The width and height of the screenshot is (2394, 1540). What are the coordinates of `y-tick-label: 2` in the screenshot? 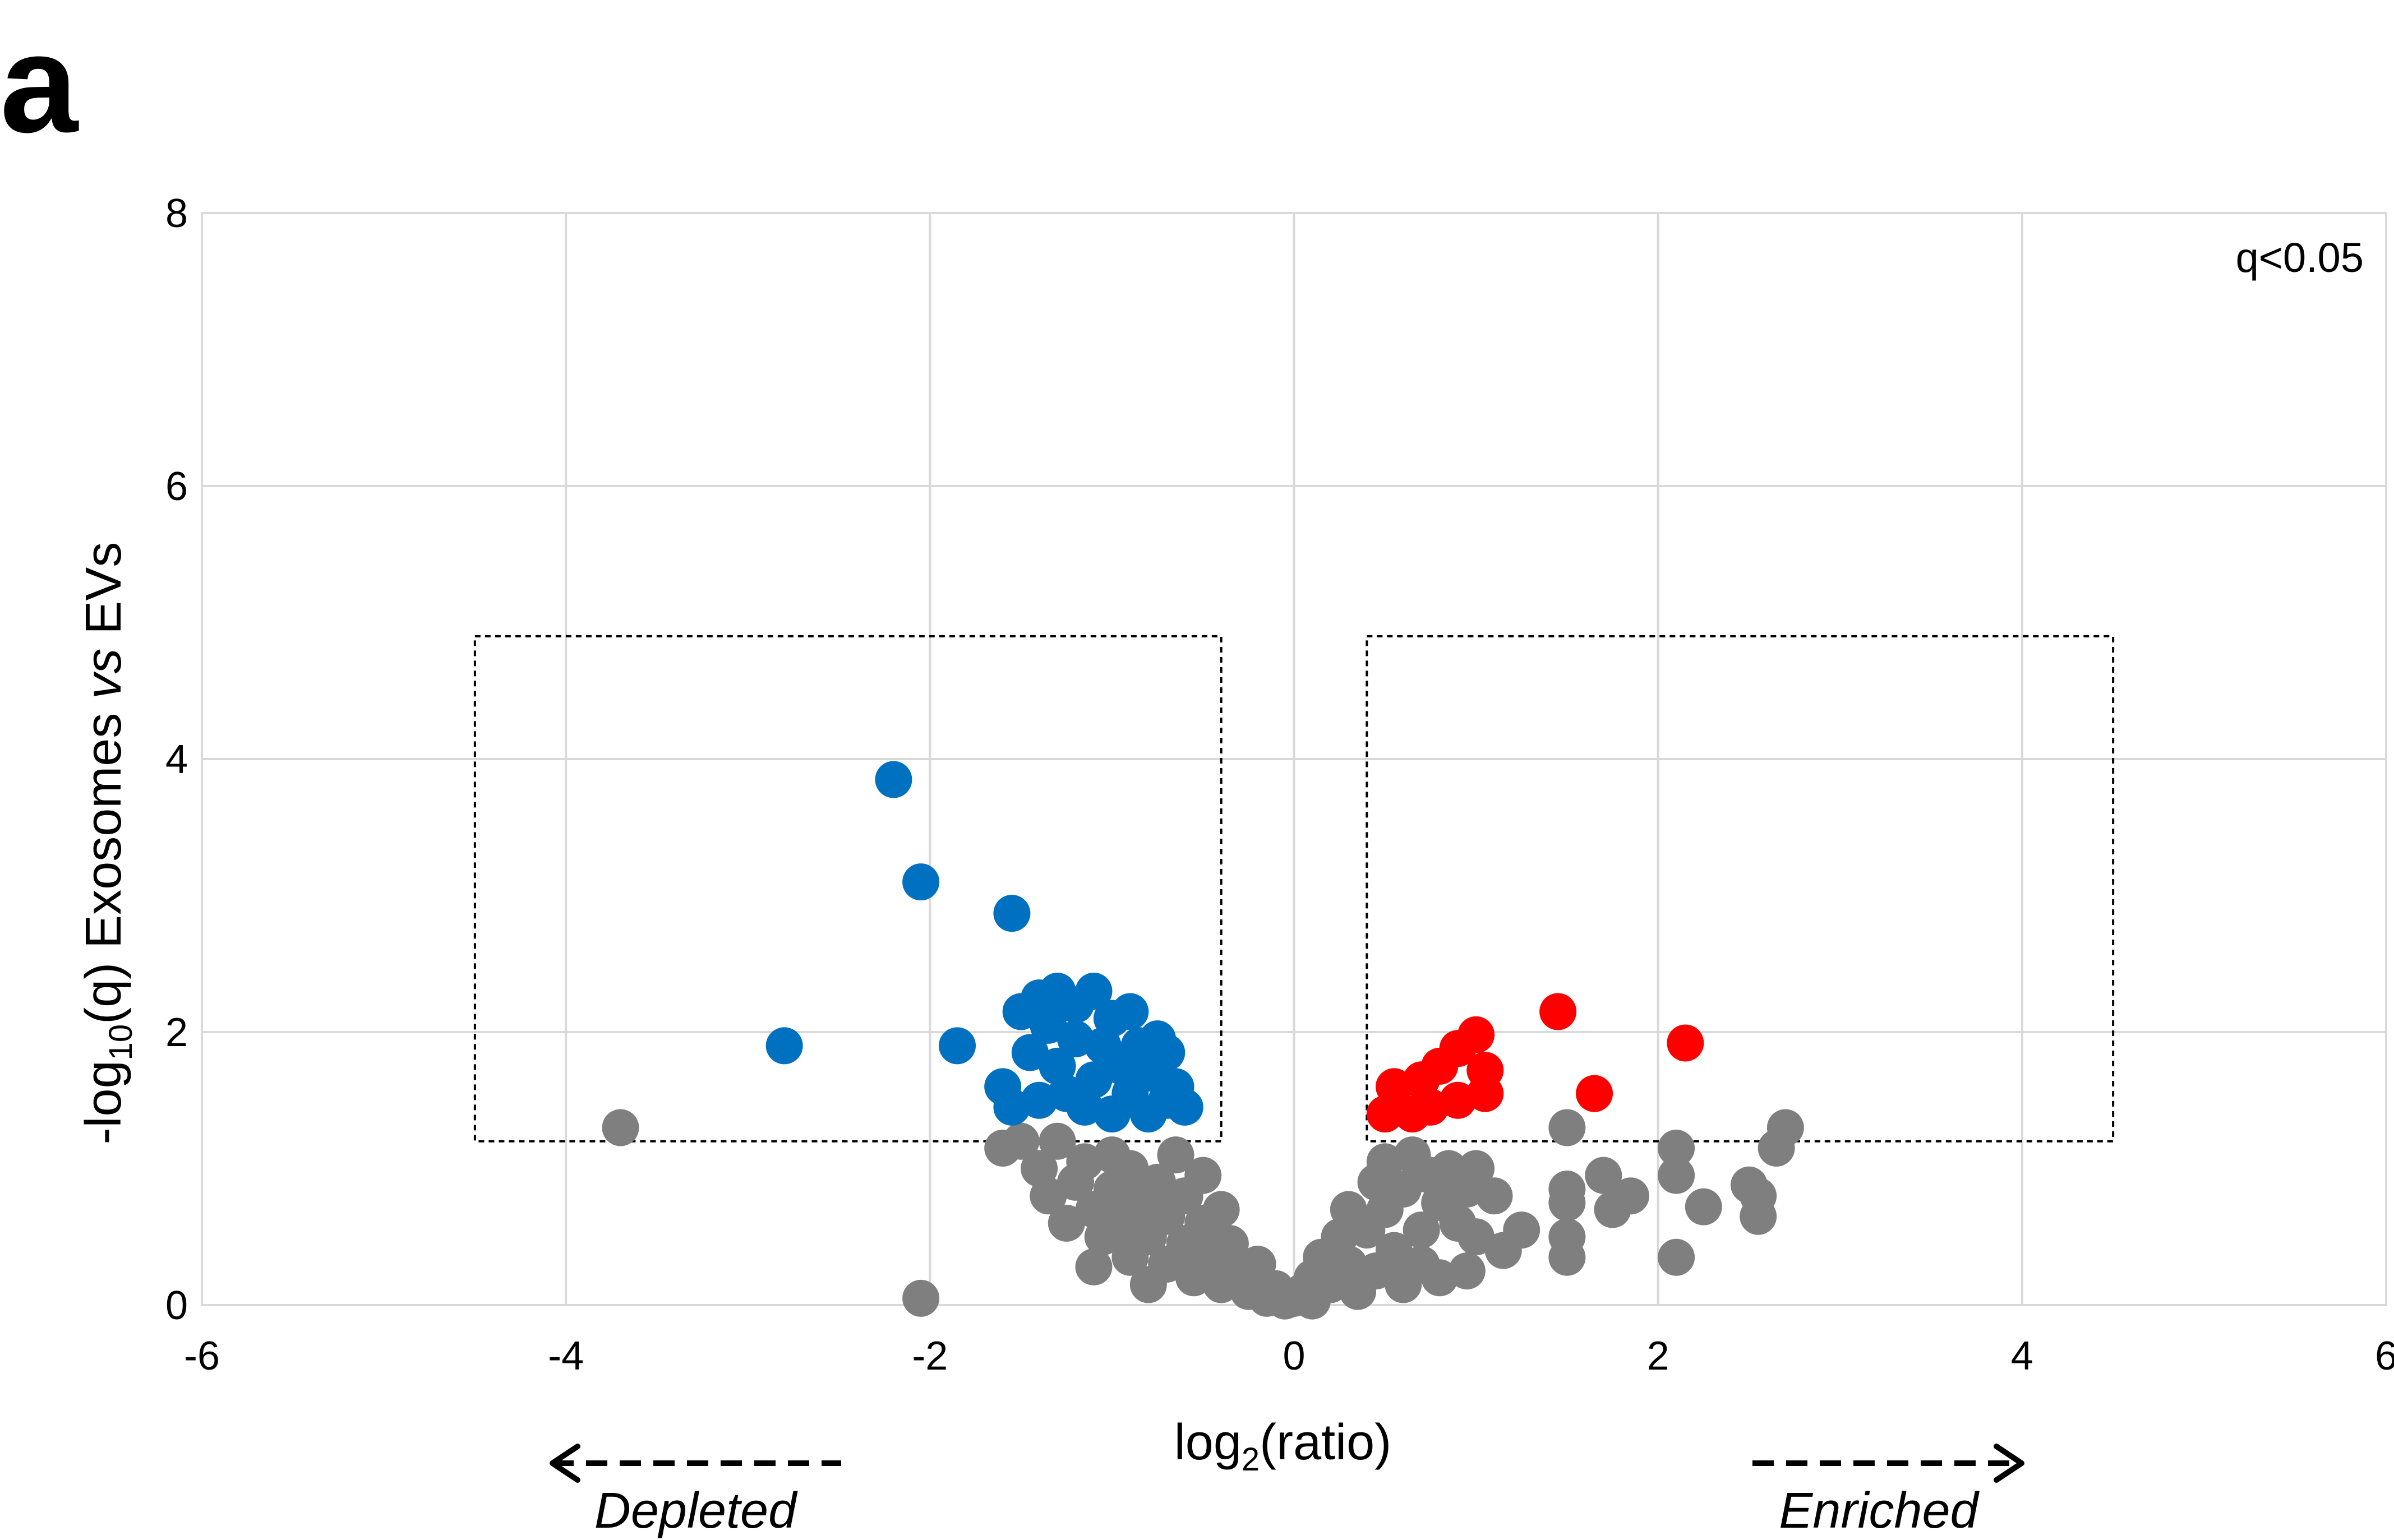 It's located at (176, 1032).